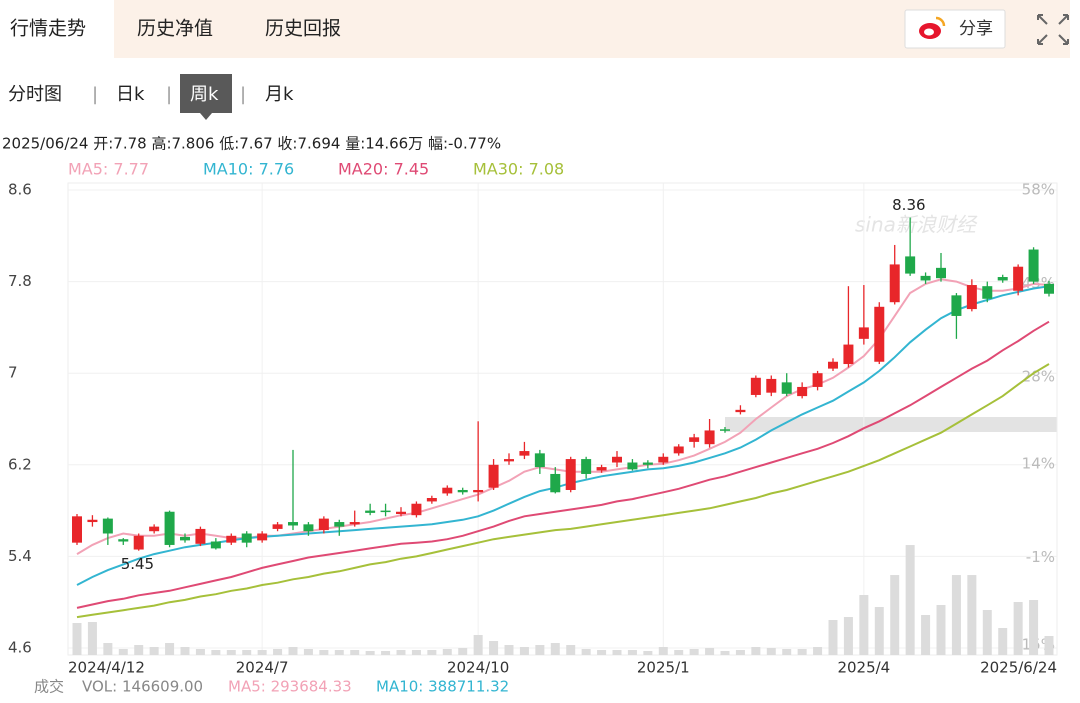 The image size is (1080, 703). Describe the element at coordinates (1053, 29) in the screenshot. I see `fullscreen-icon` at that location.